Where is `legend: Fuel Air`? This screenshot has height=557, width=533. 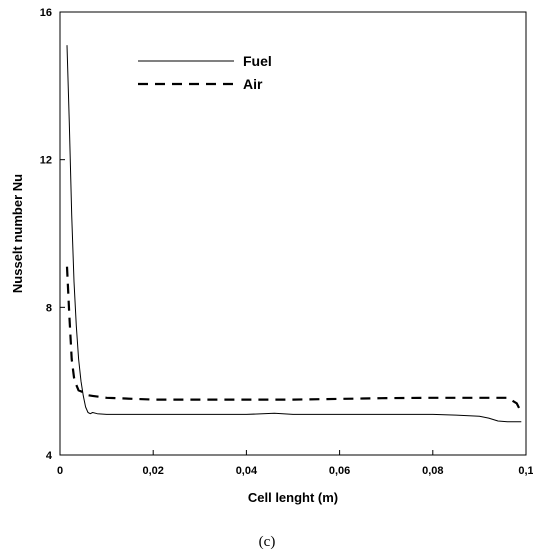
legend: Fuel Air is located at coordinates (205, 72).